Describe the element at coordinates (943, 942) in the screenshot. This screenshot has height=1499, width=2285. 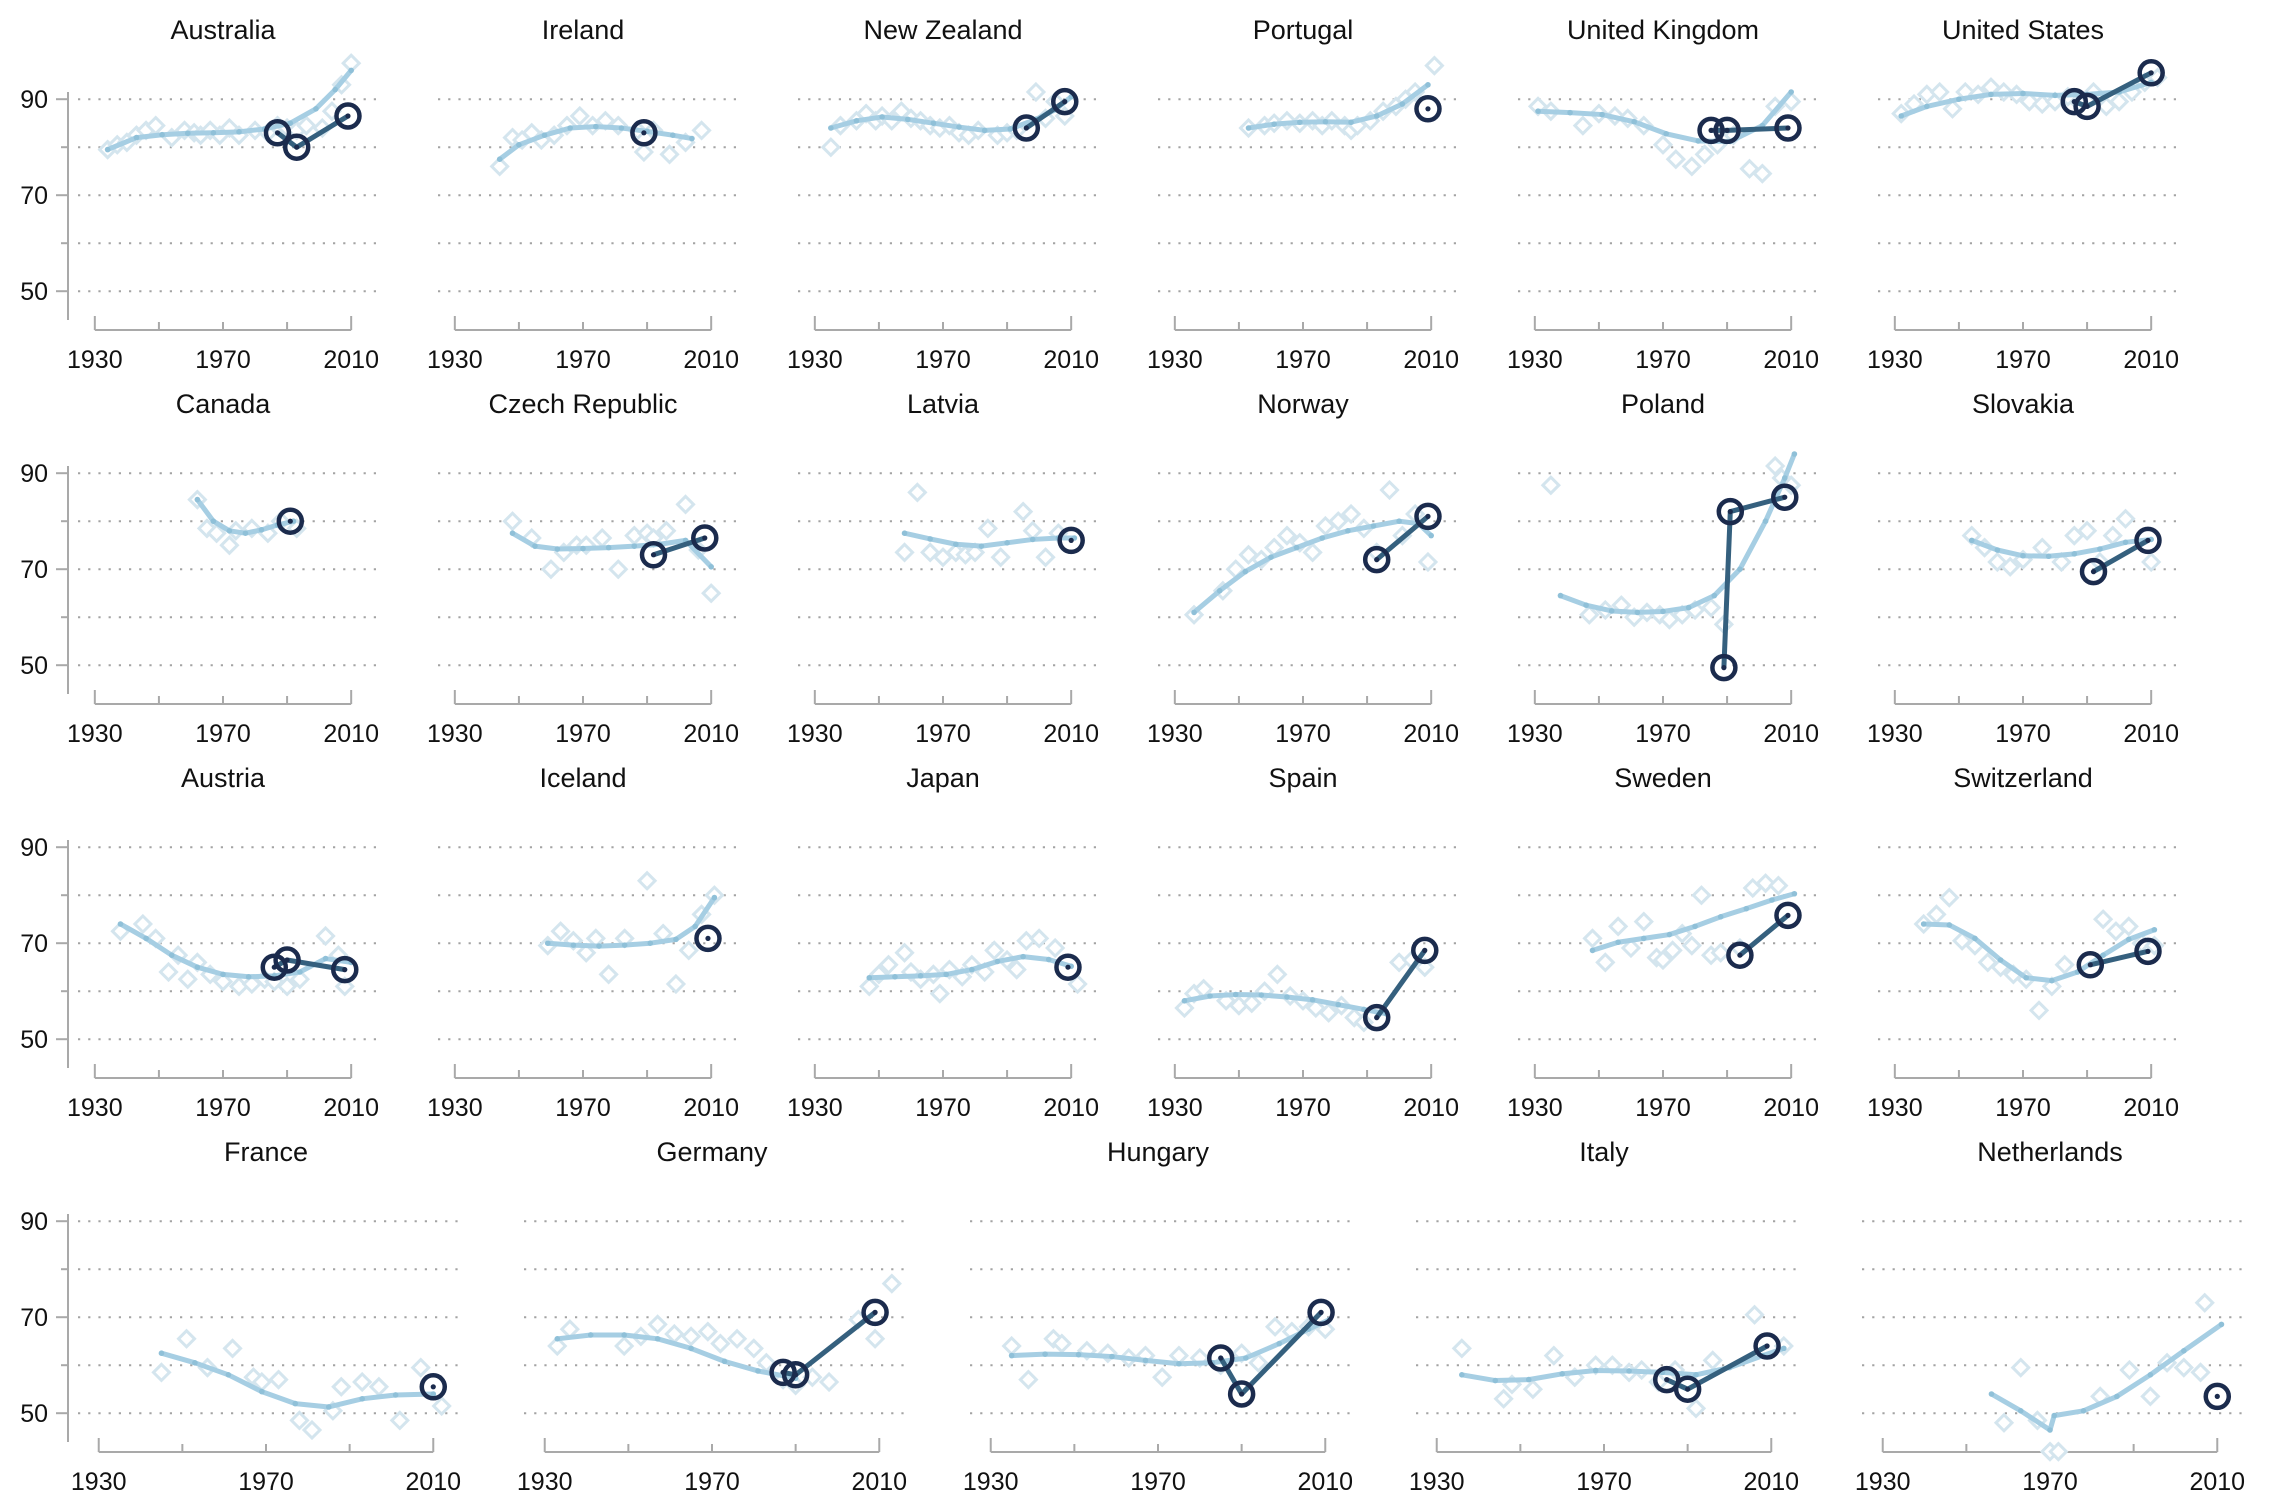
I see `panel-japan: Japan 1930 1970 2010` at that location.